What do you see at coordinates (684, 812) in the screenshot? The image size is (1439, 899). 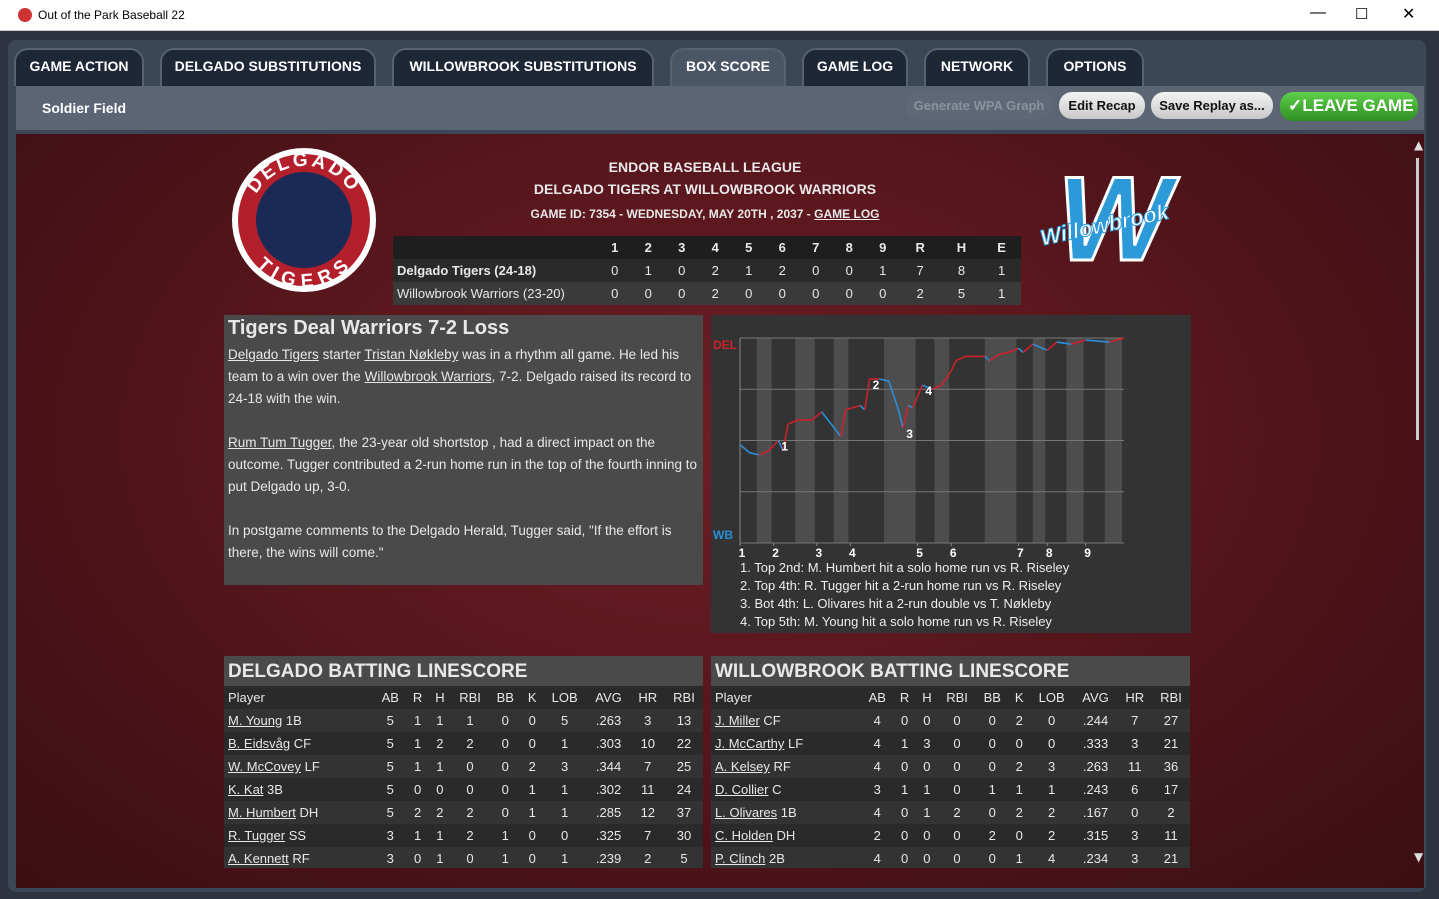 I see `stat: 37` at bounding box center [684, 812].